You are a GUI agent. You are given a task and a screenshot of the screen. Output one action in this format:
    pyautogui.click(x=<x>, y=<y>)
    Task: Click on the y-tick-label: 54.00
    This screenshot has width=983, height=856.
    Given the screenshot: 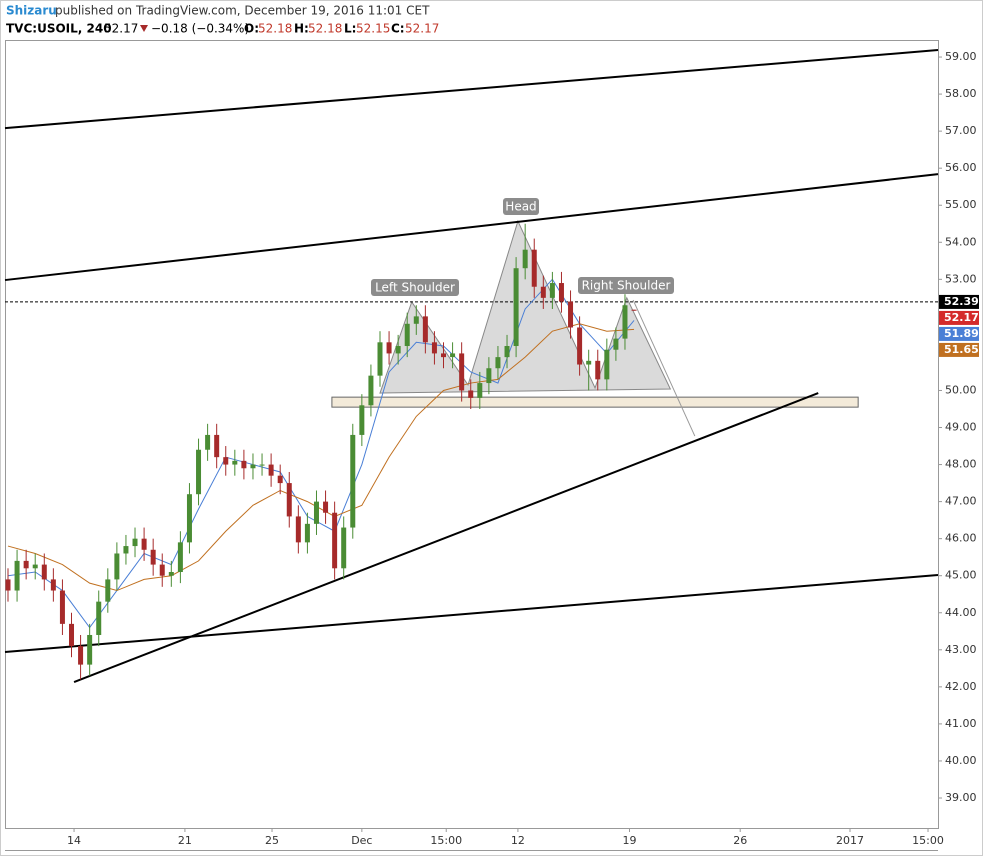 What is the action you would take?
    pyautogui.click(x=961, y=241)
    